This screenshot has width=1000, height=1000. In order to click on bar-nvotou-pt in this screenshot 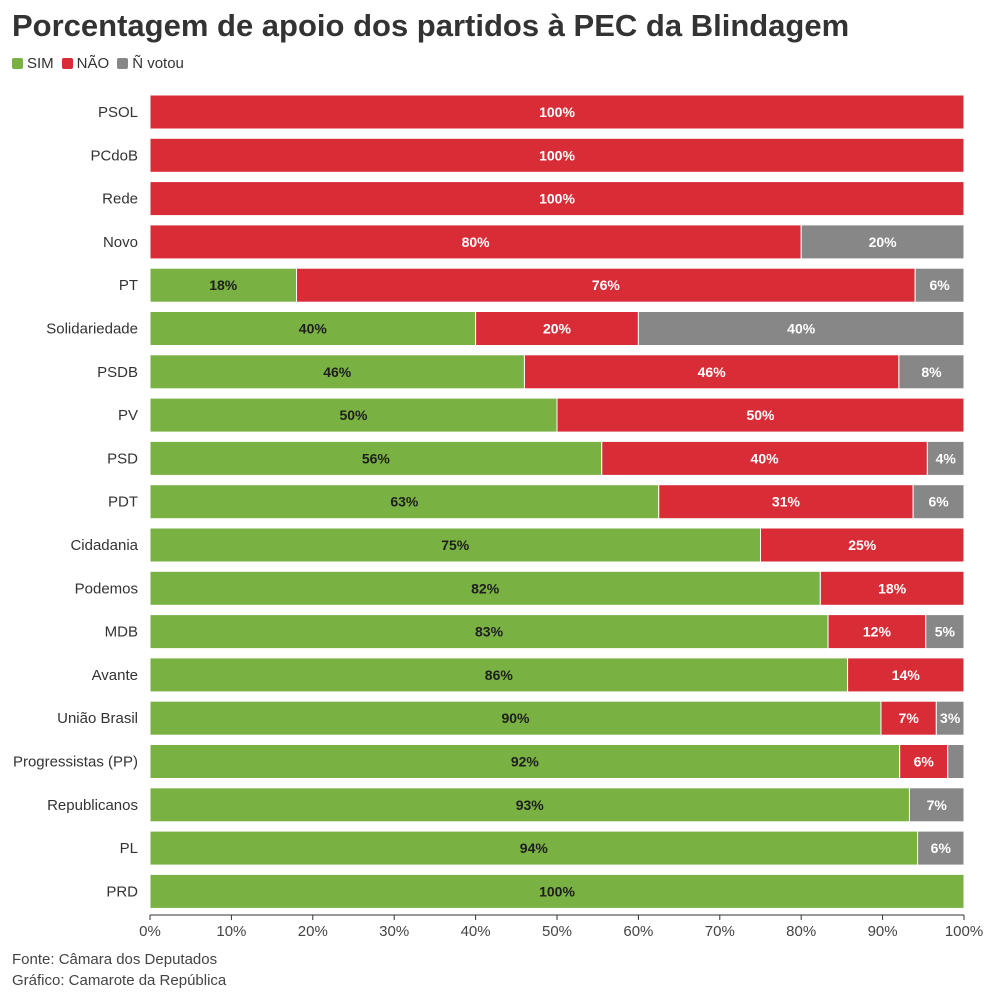, I will do `click(939, 285)`.